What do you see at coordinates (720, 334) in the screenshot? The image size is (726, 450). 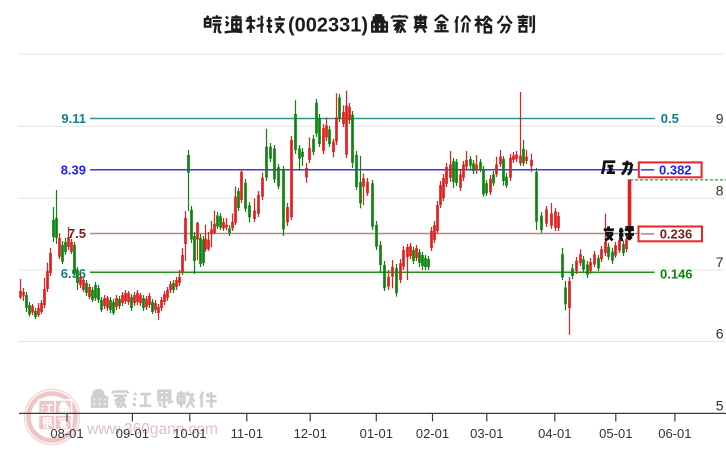 I see `svg-text: 6` at bounding box center [720, 334].